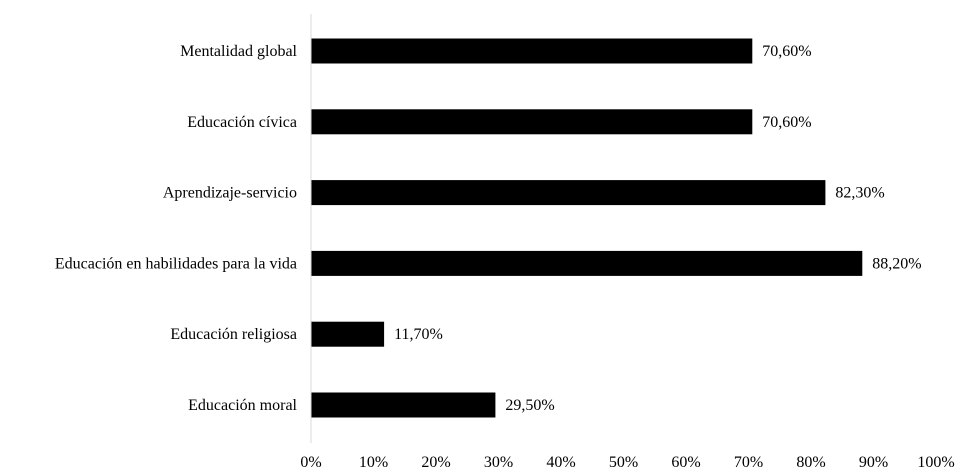 The image size is (957, 470). I want to click on x-tick-label: 80%, so click(810, 462).